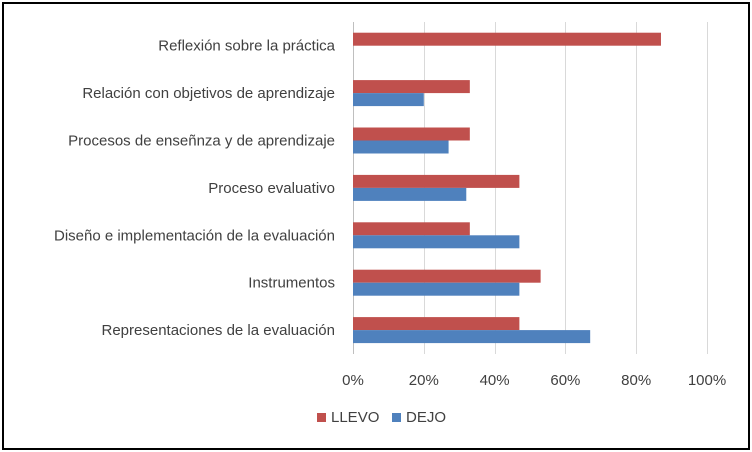 This screenshot has height=452, width=752. I want to click on category-label: Diseño e implementación de la evaluación, so click(194, 235).